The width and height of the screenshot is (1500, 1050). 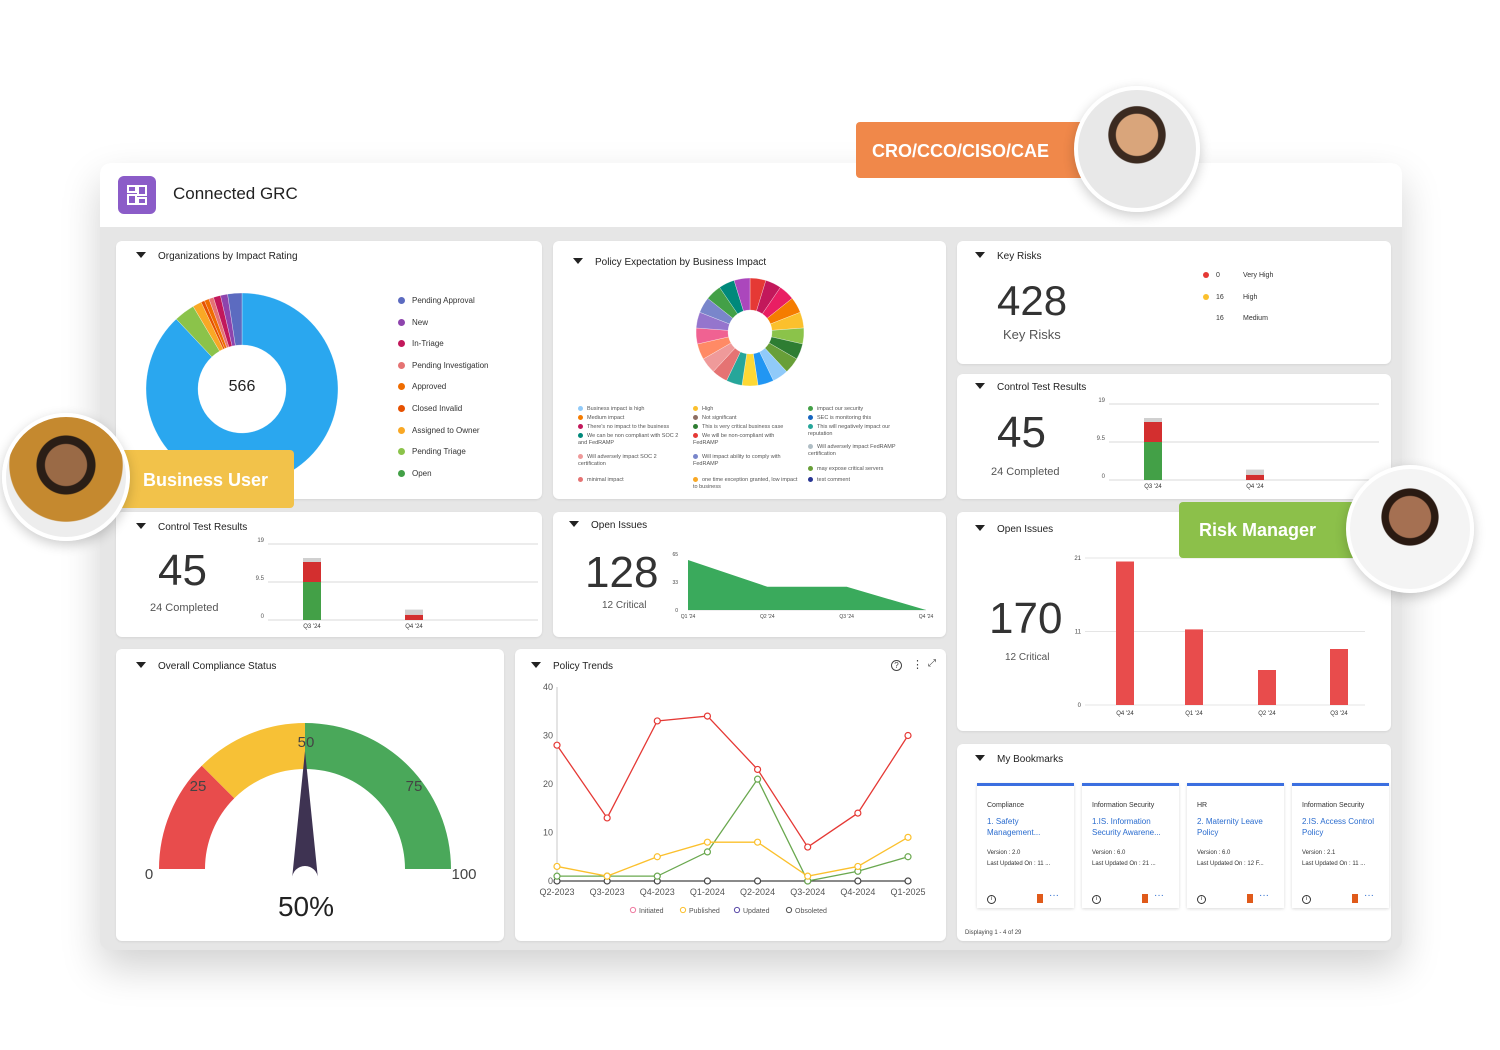 What do you see at coordinates (242, 389) in the screenshot?
I see `org-impact-donut` at bounding box center [242, 389].